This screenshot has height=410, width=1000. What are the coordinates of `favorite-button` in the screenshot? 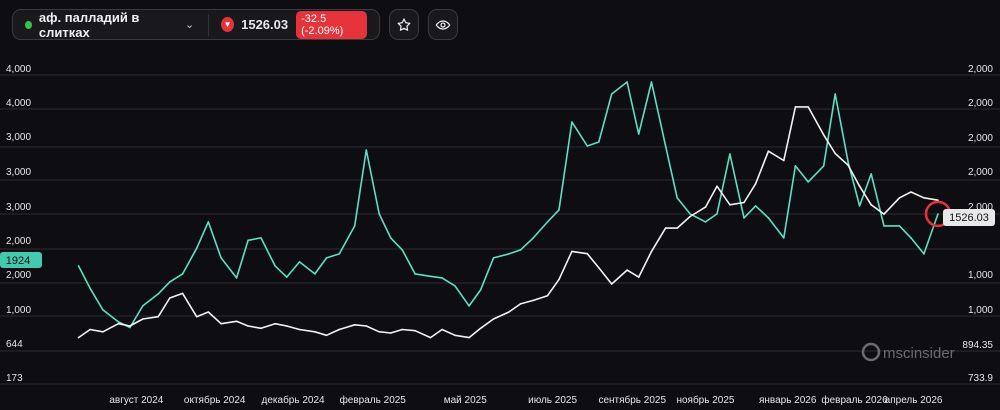 It's located at (404, 24).